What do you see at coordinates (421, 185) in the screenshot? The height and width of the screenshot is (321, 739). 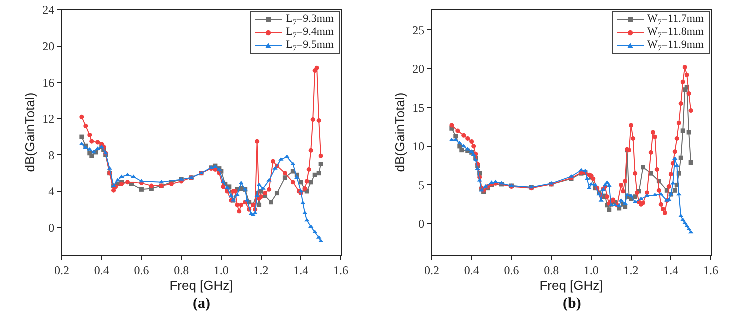 I see `y-tick-label: 5` at bounding box center [421, 185].